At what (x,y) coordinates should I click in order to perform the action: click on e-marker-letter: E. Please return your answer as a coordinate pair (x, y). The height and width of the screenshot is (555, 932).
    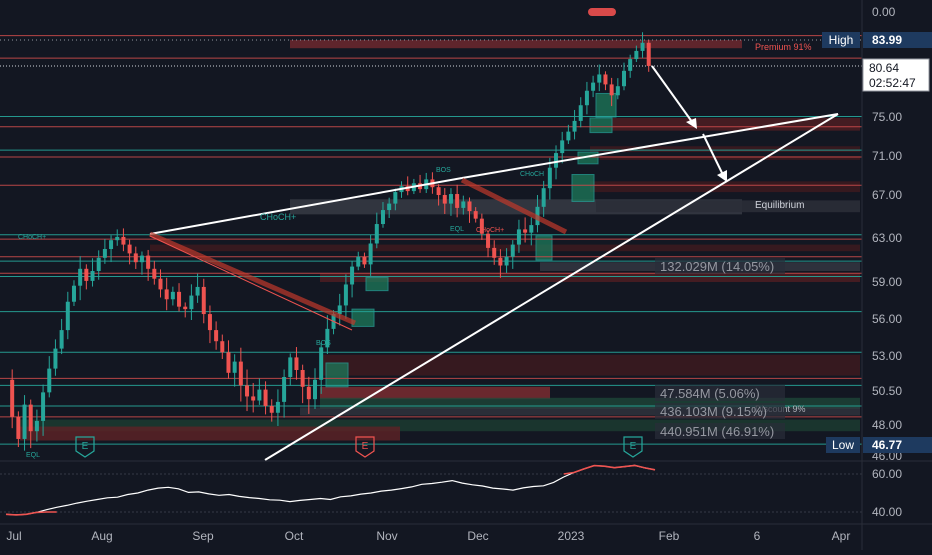
    Looking at the image, I should click on (85, 446).